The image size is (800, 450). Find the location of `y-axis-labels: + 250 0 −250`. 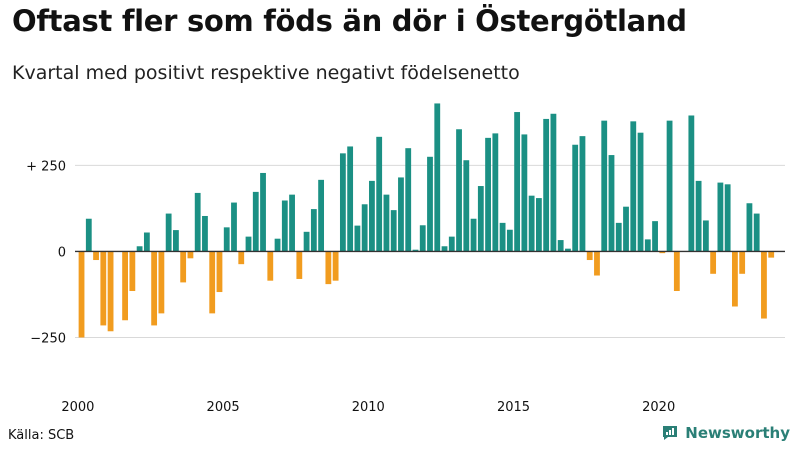

y-axis-labels: + 250 0 −250 is located at coordinates (46, 252).